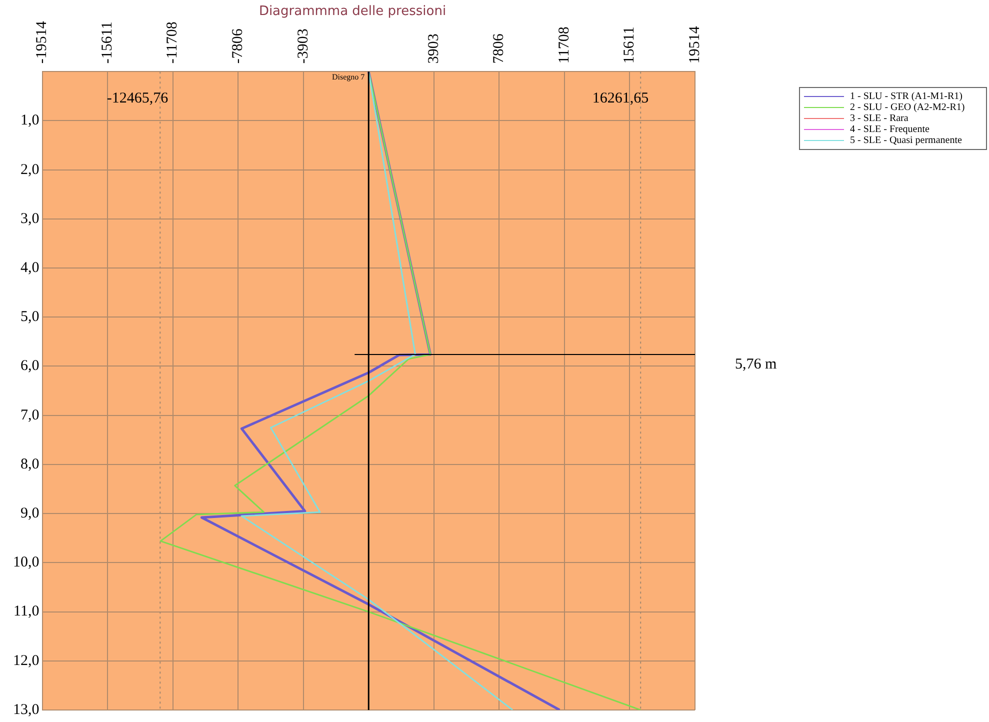 This screenshot has width=989, height=722. What do you see at coordinates (26, 562) in the screenshot?
I see `y-tick-label: 10,0` at bounding box center [26, 562].